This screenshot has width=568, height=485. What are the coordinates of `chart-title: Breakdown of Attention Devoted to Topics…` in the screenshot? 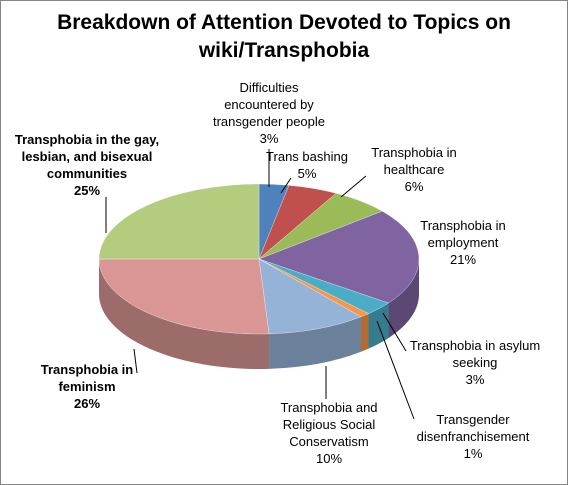 It's located at (284, 36).